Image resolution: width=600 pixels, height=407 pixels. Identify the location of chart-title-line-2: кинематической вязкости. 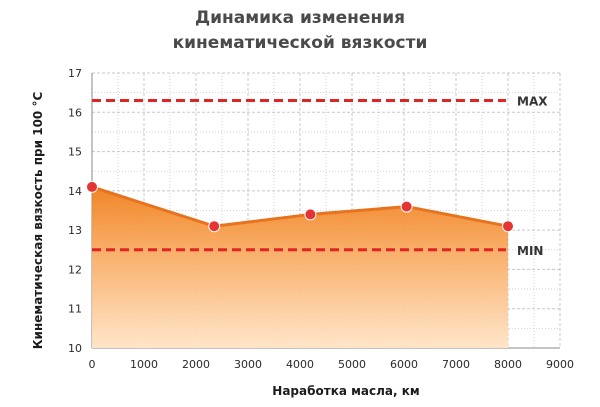
(300, 43).